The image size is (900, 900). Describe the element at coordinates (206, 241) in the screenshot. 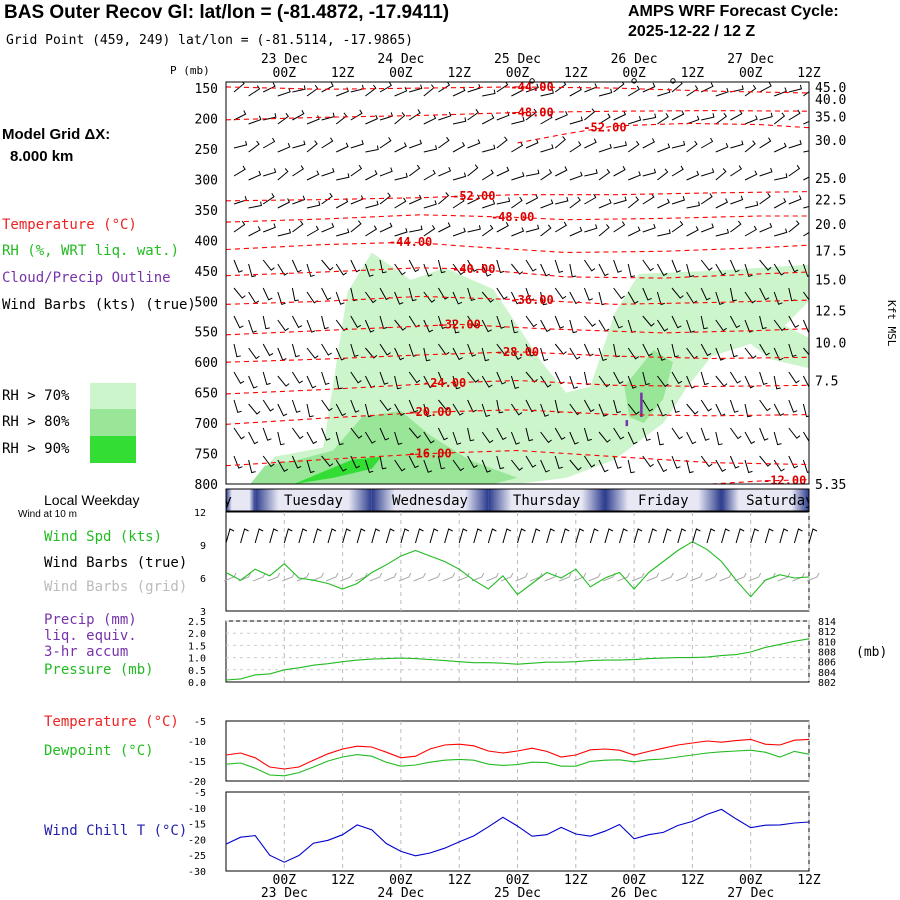

I see `pressure-tick-label: 400` at that location.